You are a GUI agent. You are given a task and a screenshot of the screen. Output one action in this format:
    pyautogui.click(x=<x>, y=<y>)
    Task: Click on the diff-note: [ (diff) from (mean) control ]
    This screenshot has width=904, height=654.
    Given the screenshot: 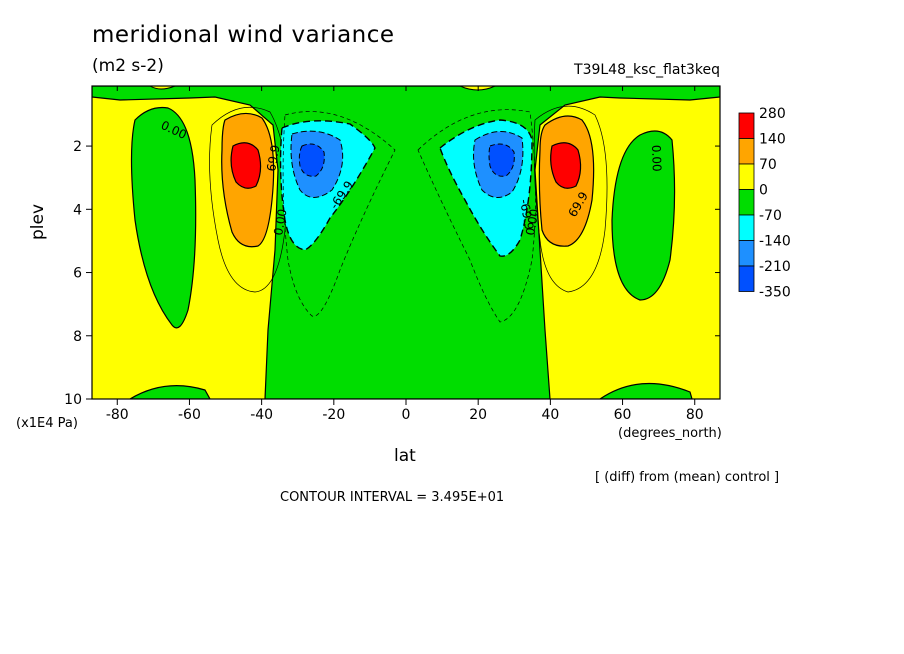 What is the action you would take?
    pyautogui.click(x=687, y=477)
    